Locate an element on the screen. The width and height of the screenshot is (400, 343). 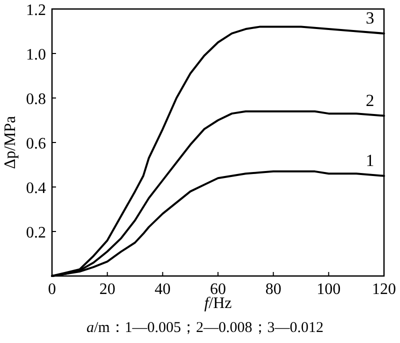
y-tick-label: 1.2 is located at coordinates (36, 10).